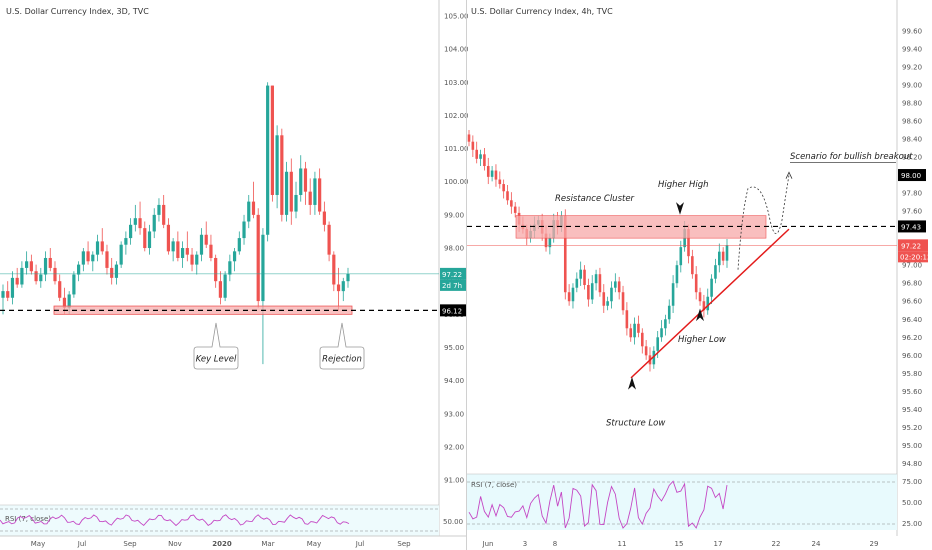 This screenshot has width=932, height=550. I want to click on right-price-tick: 96.20, so click(912, 338).